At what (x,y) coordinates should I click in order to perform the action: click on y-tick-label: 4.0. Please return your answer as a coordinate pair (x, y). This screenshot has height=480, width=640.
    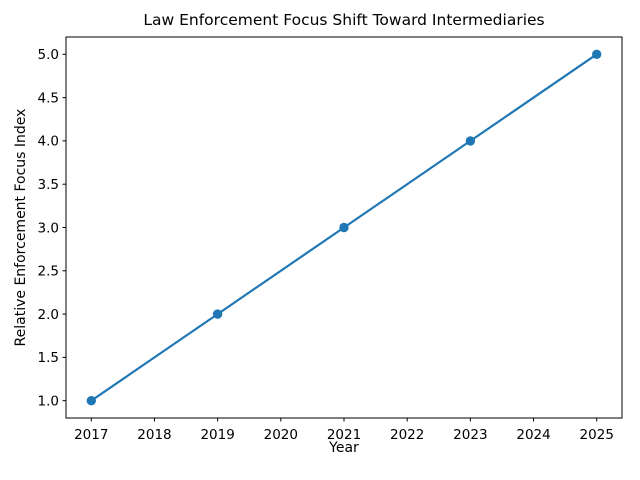
    Looking at the image, I should click on (48, 142).